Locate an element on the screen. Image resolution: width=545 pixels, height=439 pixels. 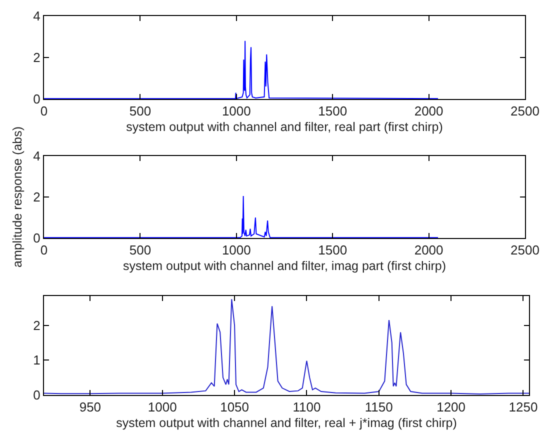
y-tick-label: 1 is located at coordinates (36, 360).